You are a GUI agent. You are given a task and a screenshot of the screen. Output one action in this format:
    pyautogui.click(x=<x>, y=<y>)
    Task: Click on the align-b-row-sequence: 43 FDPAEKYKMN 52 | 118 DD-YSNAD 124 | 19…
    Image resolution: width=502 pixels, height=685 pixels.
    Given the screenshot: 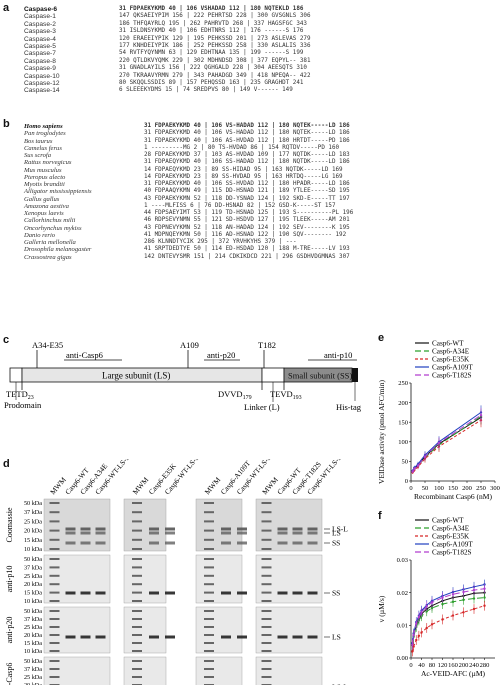 What is the action you would take?
    pyautogui.click(x=247, y=198)
    